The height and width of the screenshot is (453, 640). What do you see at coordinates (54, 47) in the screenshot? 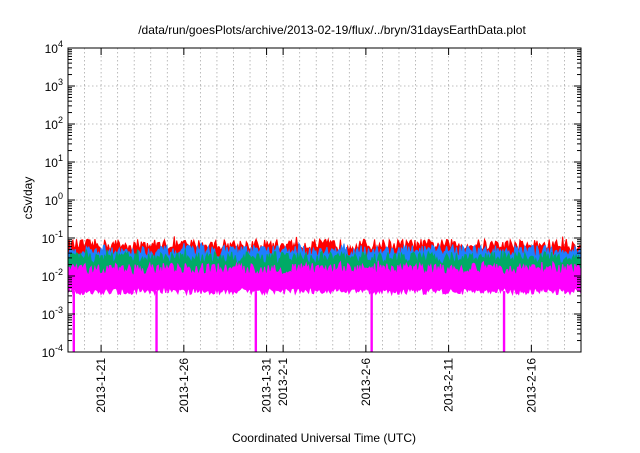
I see `y-tick-label: 10⁴` at bounding box center [54, 47].